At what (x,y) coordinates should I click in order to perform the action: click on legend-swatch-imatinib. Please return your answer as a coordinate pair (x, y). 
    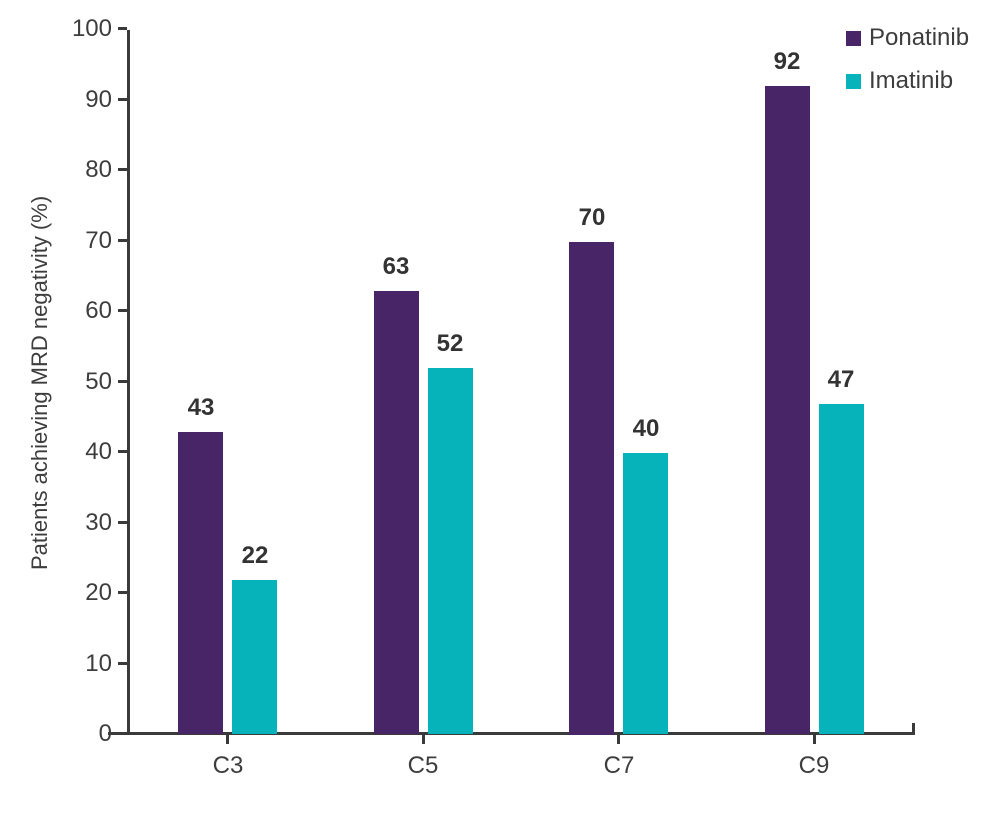
    Looking at the image, I should click on (853, 81).